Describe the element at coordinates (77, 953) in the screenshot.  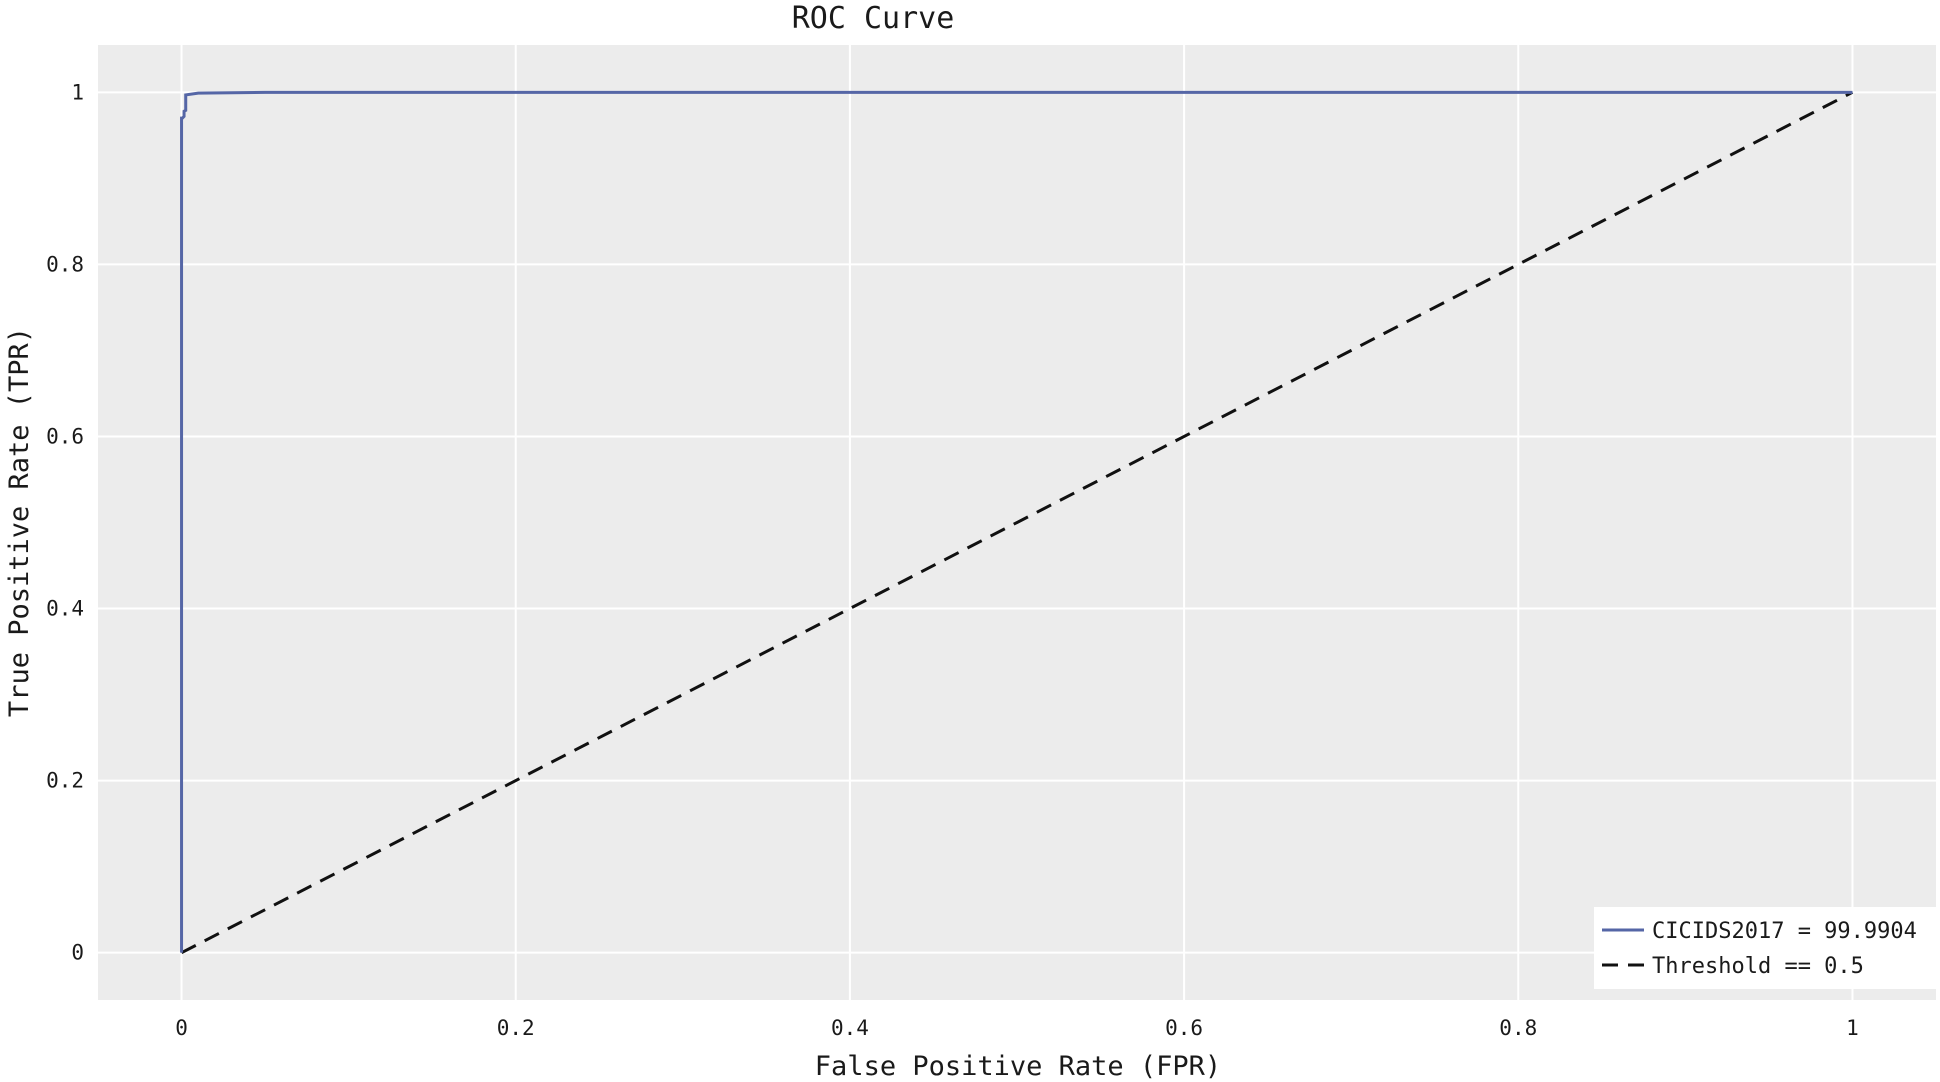
I see `y-tick-label: 0` at that location.